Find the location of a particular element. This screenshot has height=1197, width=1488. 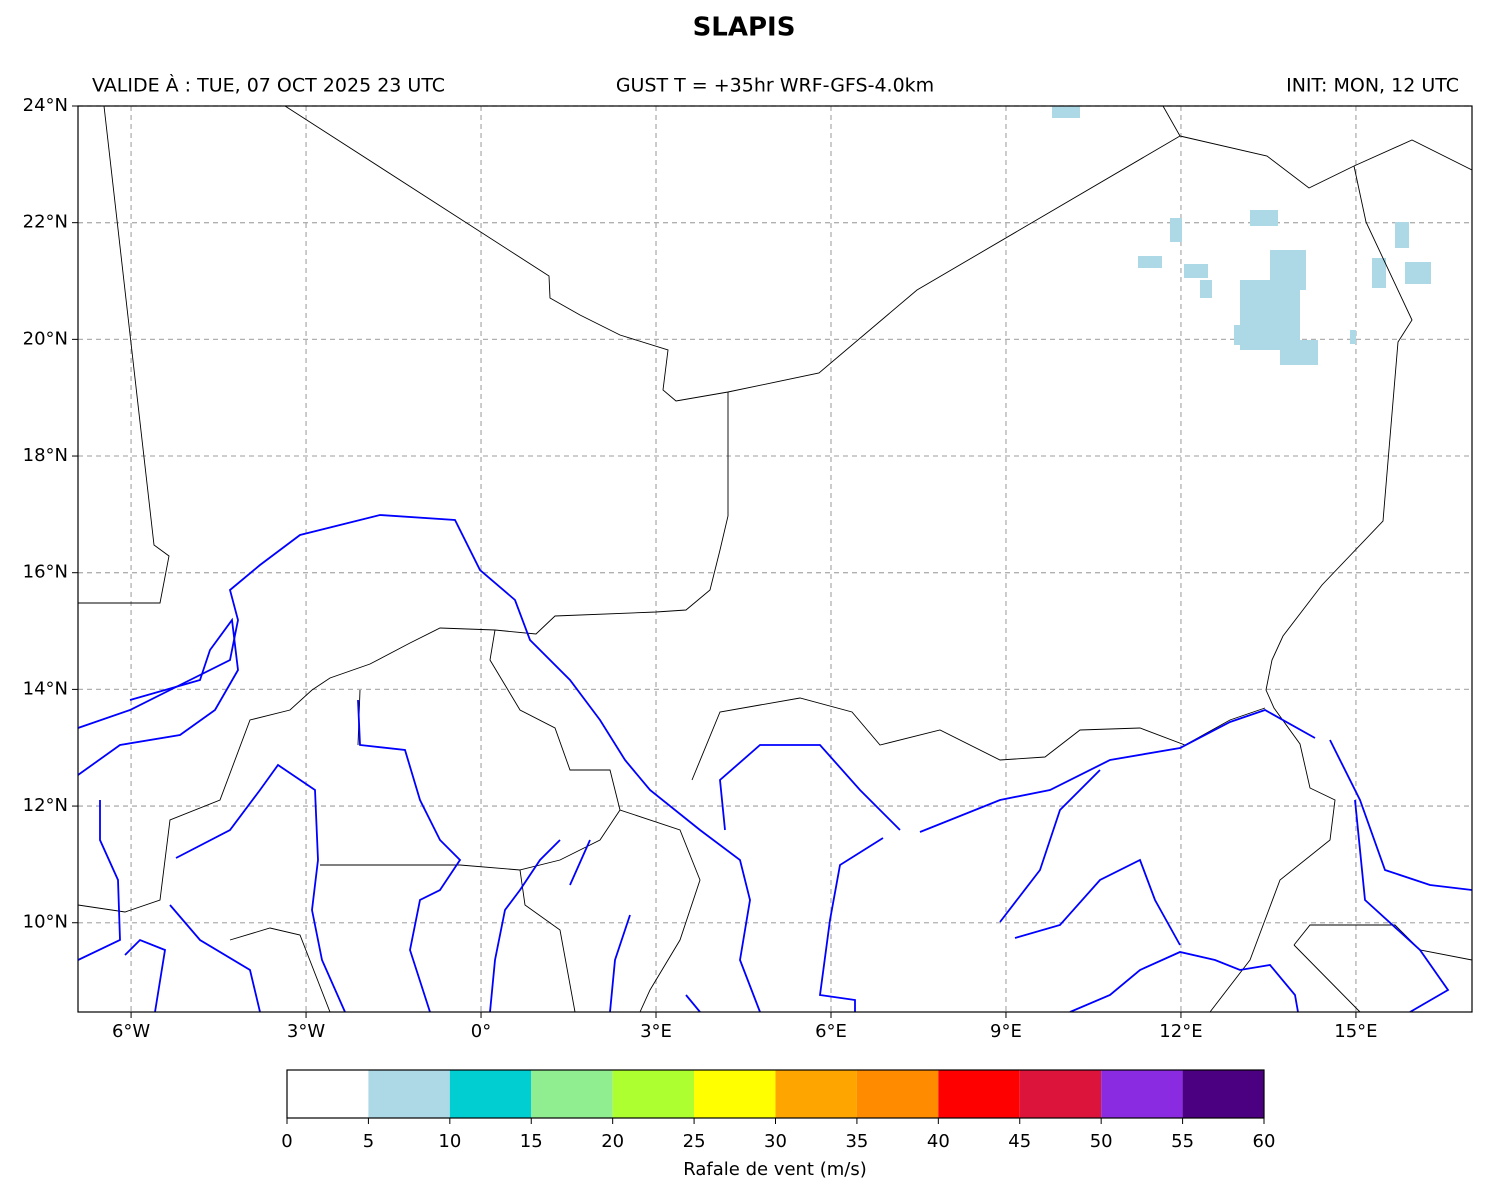

header-center: GUST T = +35hr WRF-GFS-4.0km is located at coordinates (775, 86).